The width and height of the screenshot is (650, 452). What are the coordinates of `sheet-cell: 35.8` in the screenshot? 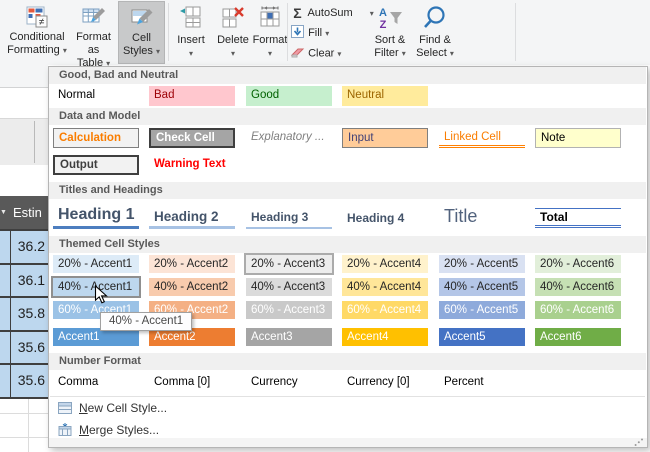 It's located at (24, 315).